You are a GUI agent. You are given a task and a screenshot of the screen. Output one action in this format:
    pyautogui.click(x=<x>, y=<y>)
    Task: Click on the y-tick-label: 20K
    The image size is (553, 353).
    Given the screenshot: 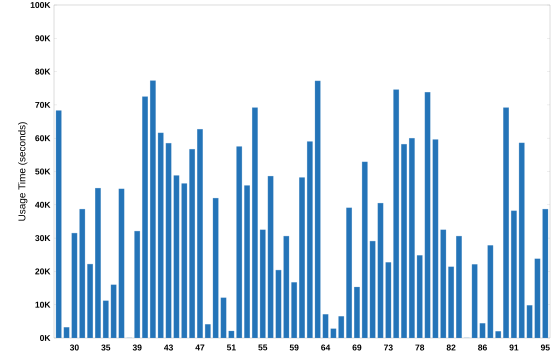 What is the action you would take?
    pyautogui.click(x=42, y=271)
    